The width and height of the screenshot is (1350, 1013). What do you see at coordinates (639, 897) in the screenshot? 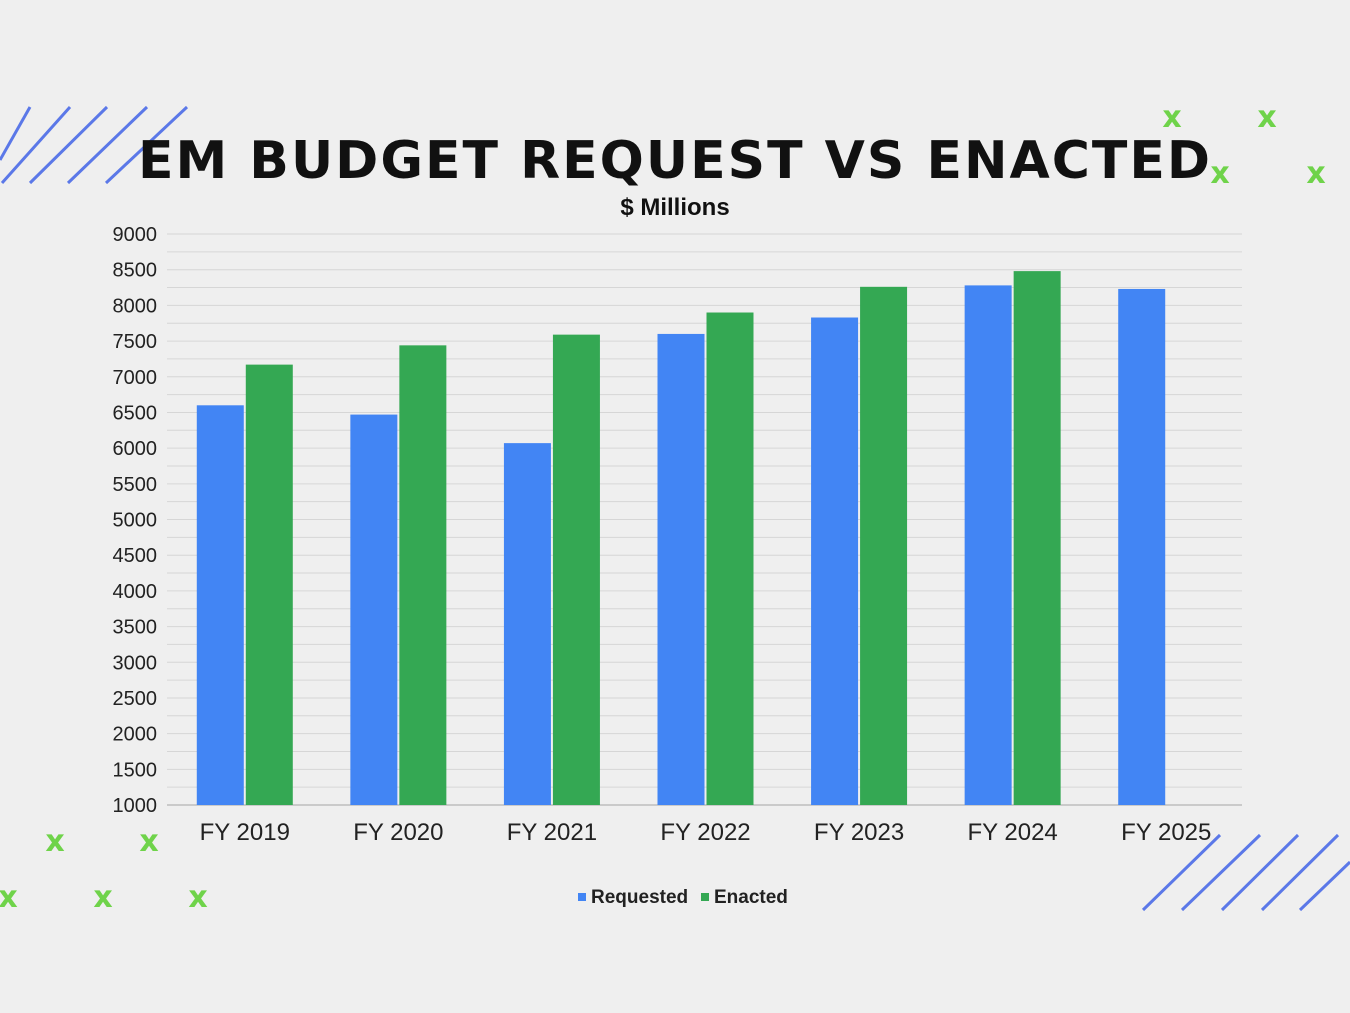
I see `legend-label-requested: Requested` at bounding box center [639, 897].